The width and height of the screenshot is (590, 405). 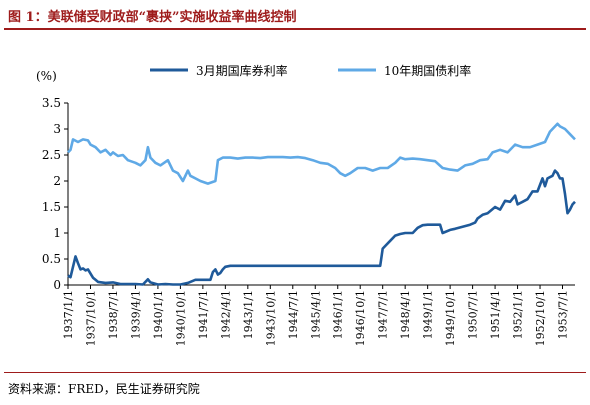 I want to click on source-divider, so click(x=295, y=372).